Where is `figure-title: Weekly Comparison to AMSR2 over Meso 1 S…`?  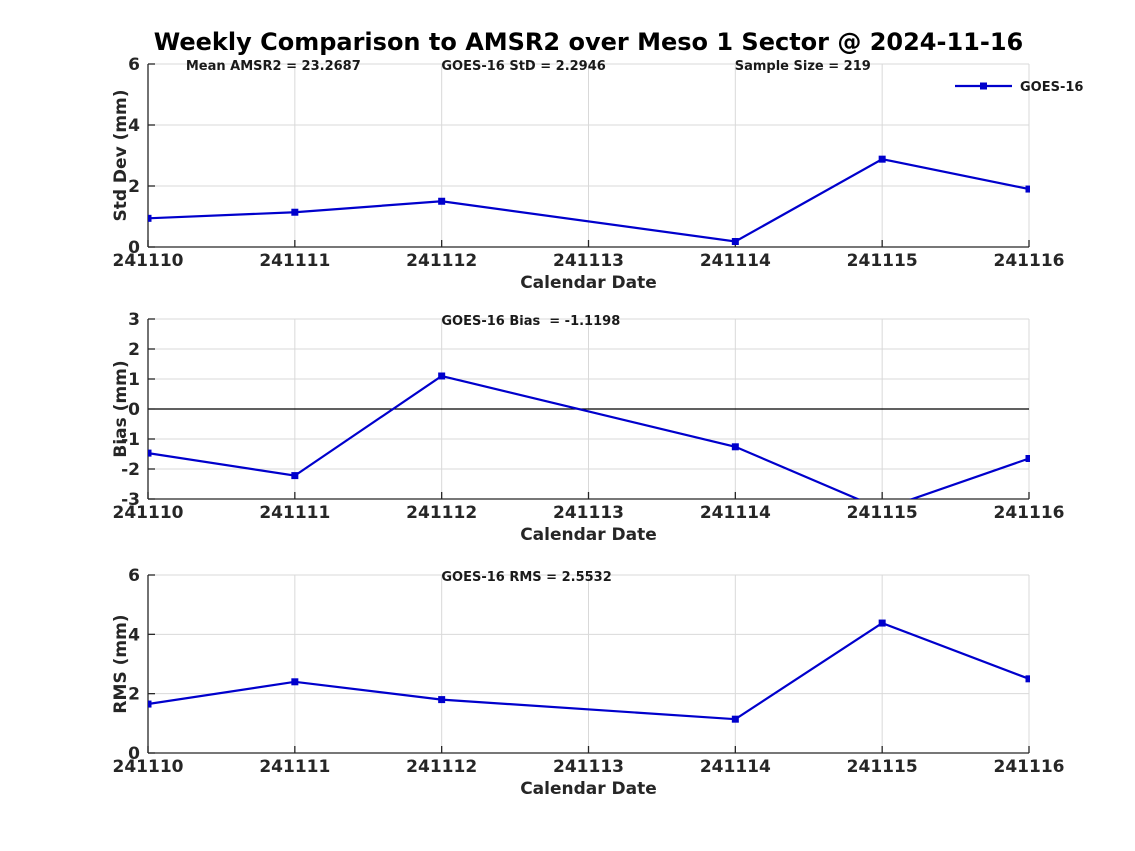
figure-title: Weekly Comparison to AMSR2 over Meso 1 S… is located at coordinates (588, 42).